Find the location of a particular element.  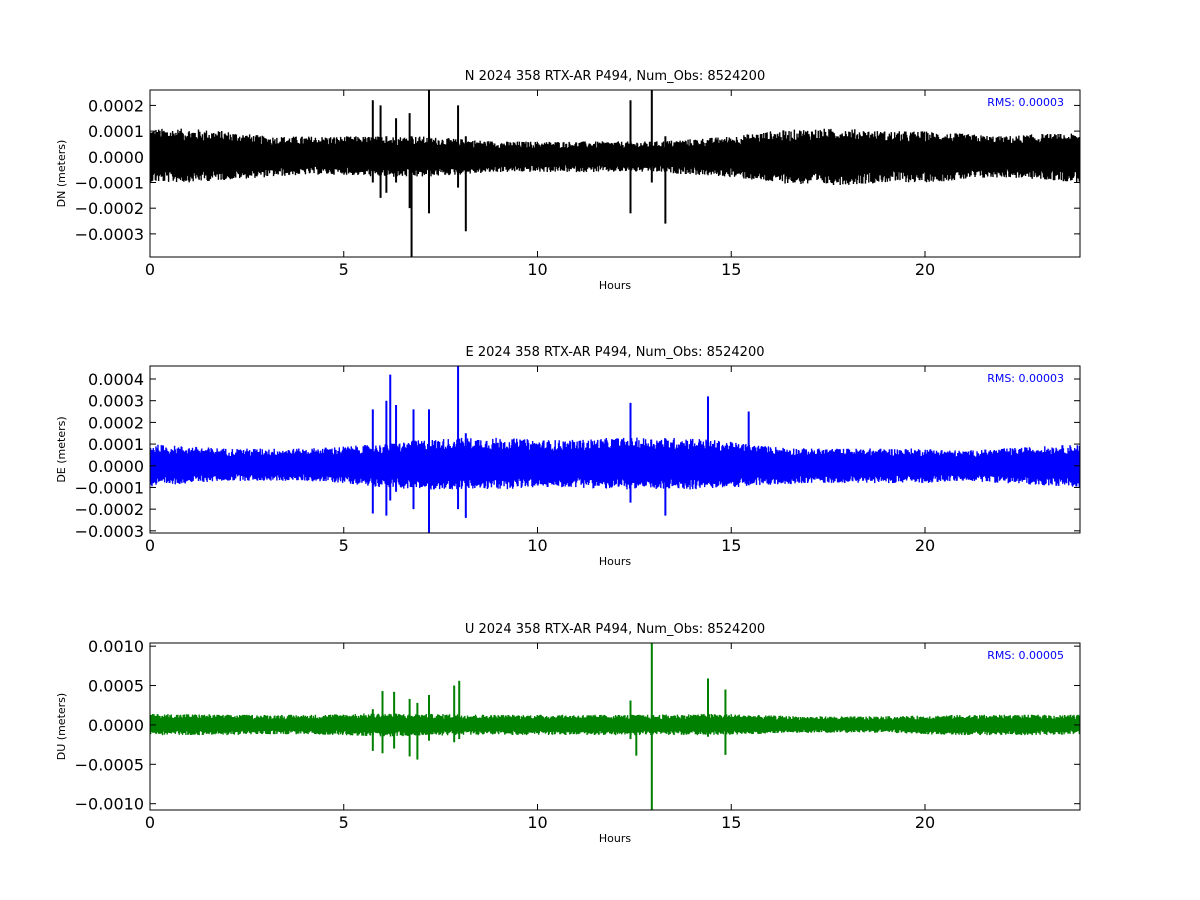

y-tick-label: 0.0003 is located at coordinates (116, 401).